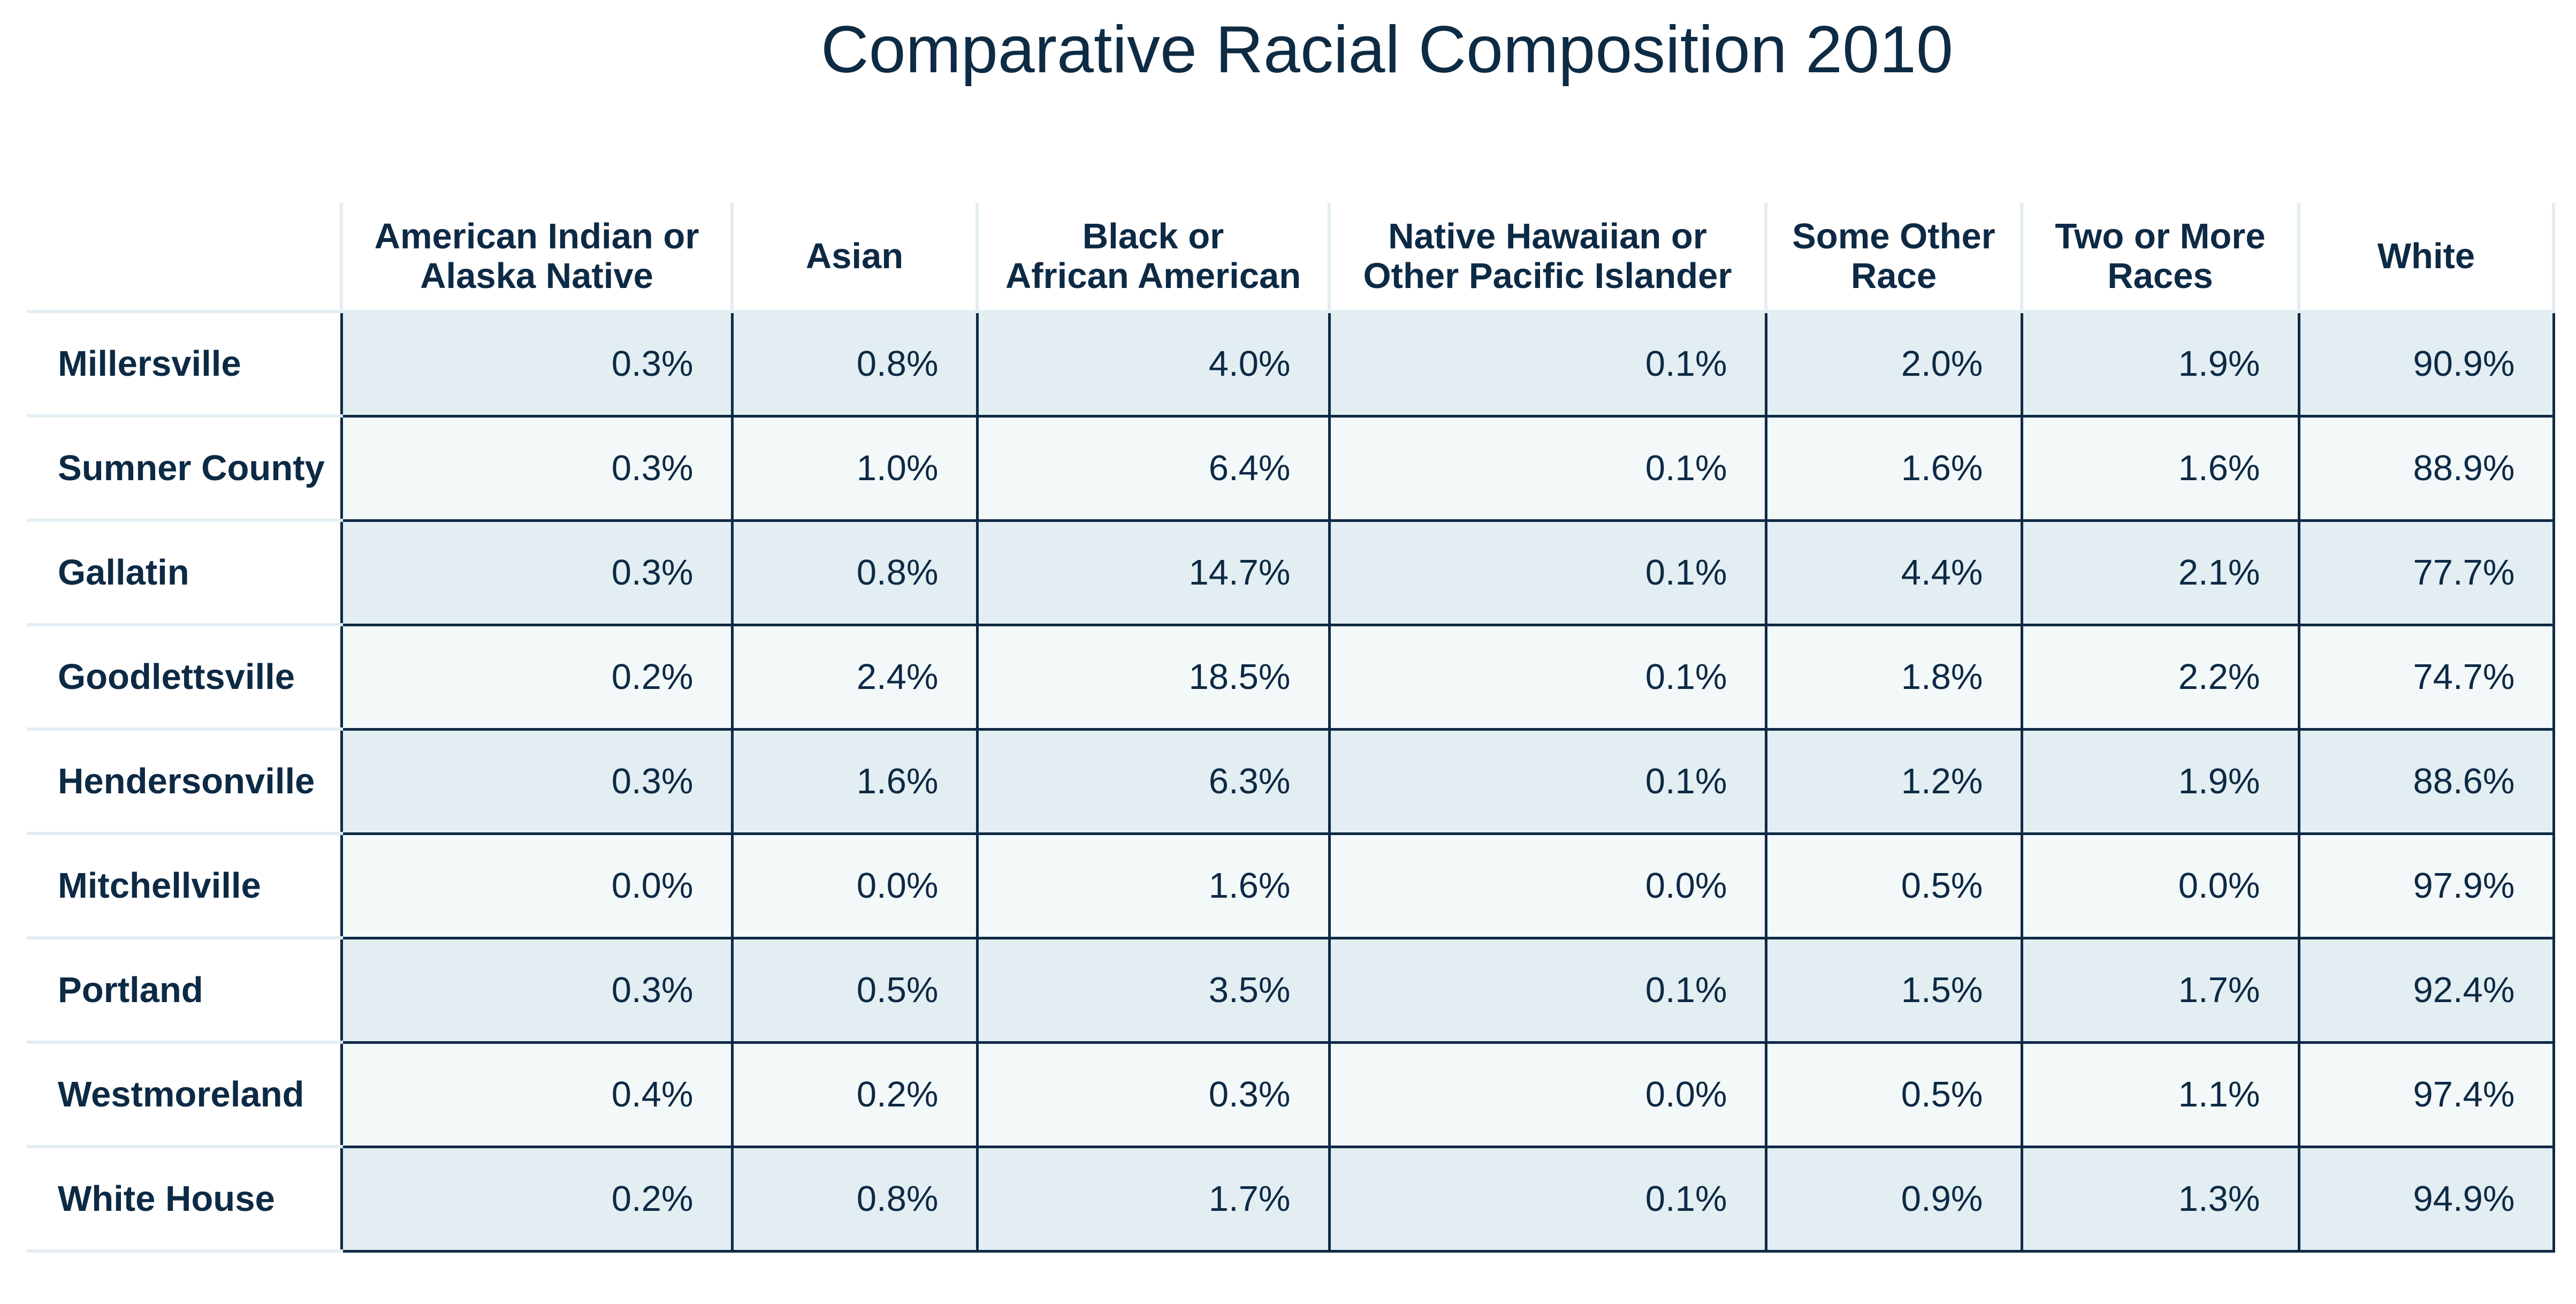 This screenshot has height=1304, width=2576. Describe the element at coordinates (1153, 364) in the screenshot. I see `table-cell: 4.0%` at that location.